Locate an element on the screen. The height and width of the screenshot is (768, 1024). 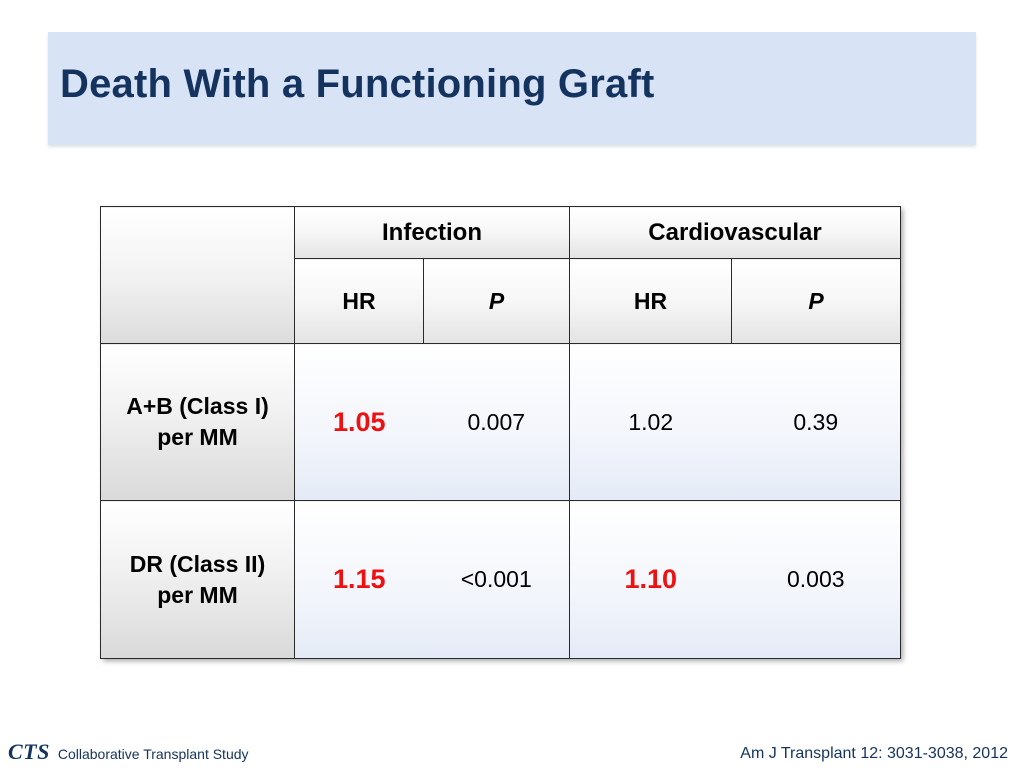
subheader-cardiovascular-p: P is located at coordinates (816, 301).